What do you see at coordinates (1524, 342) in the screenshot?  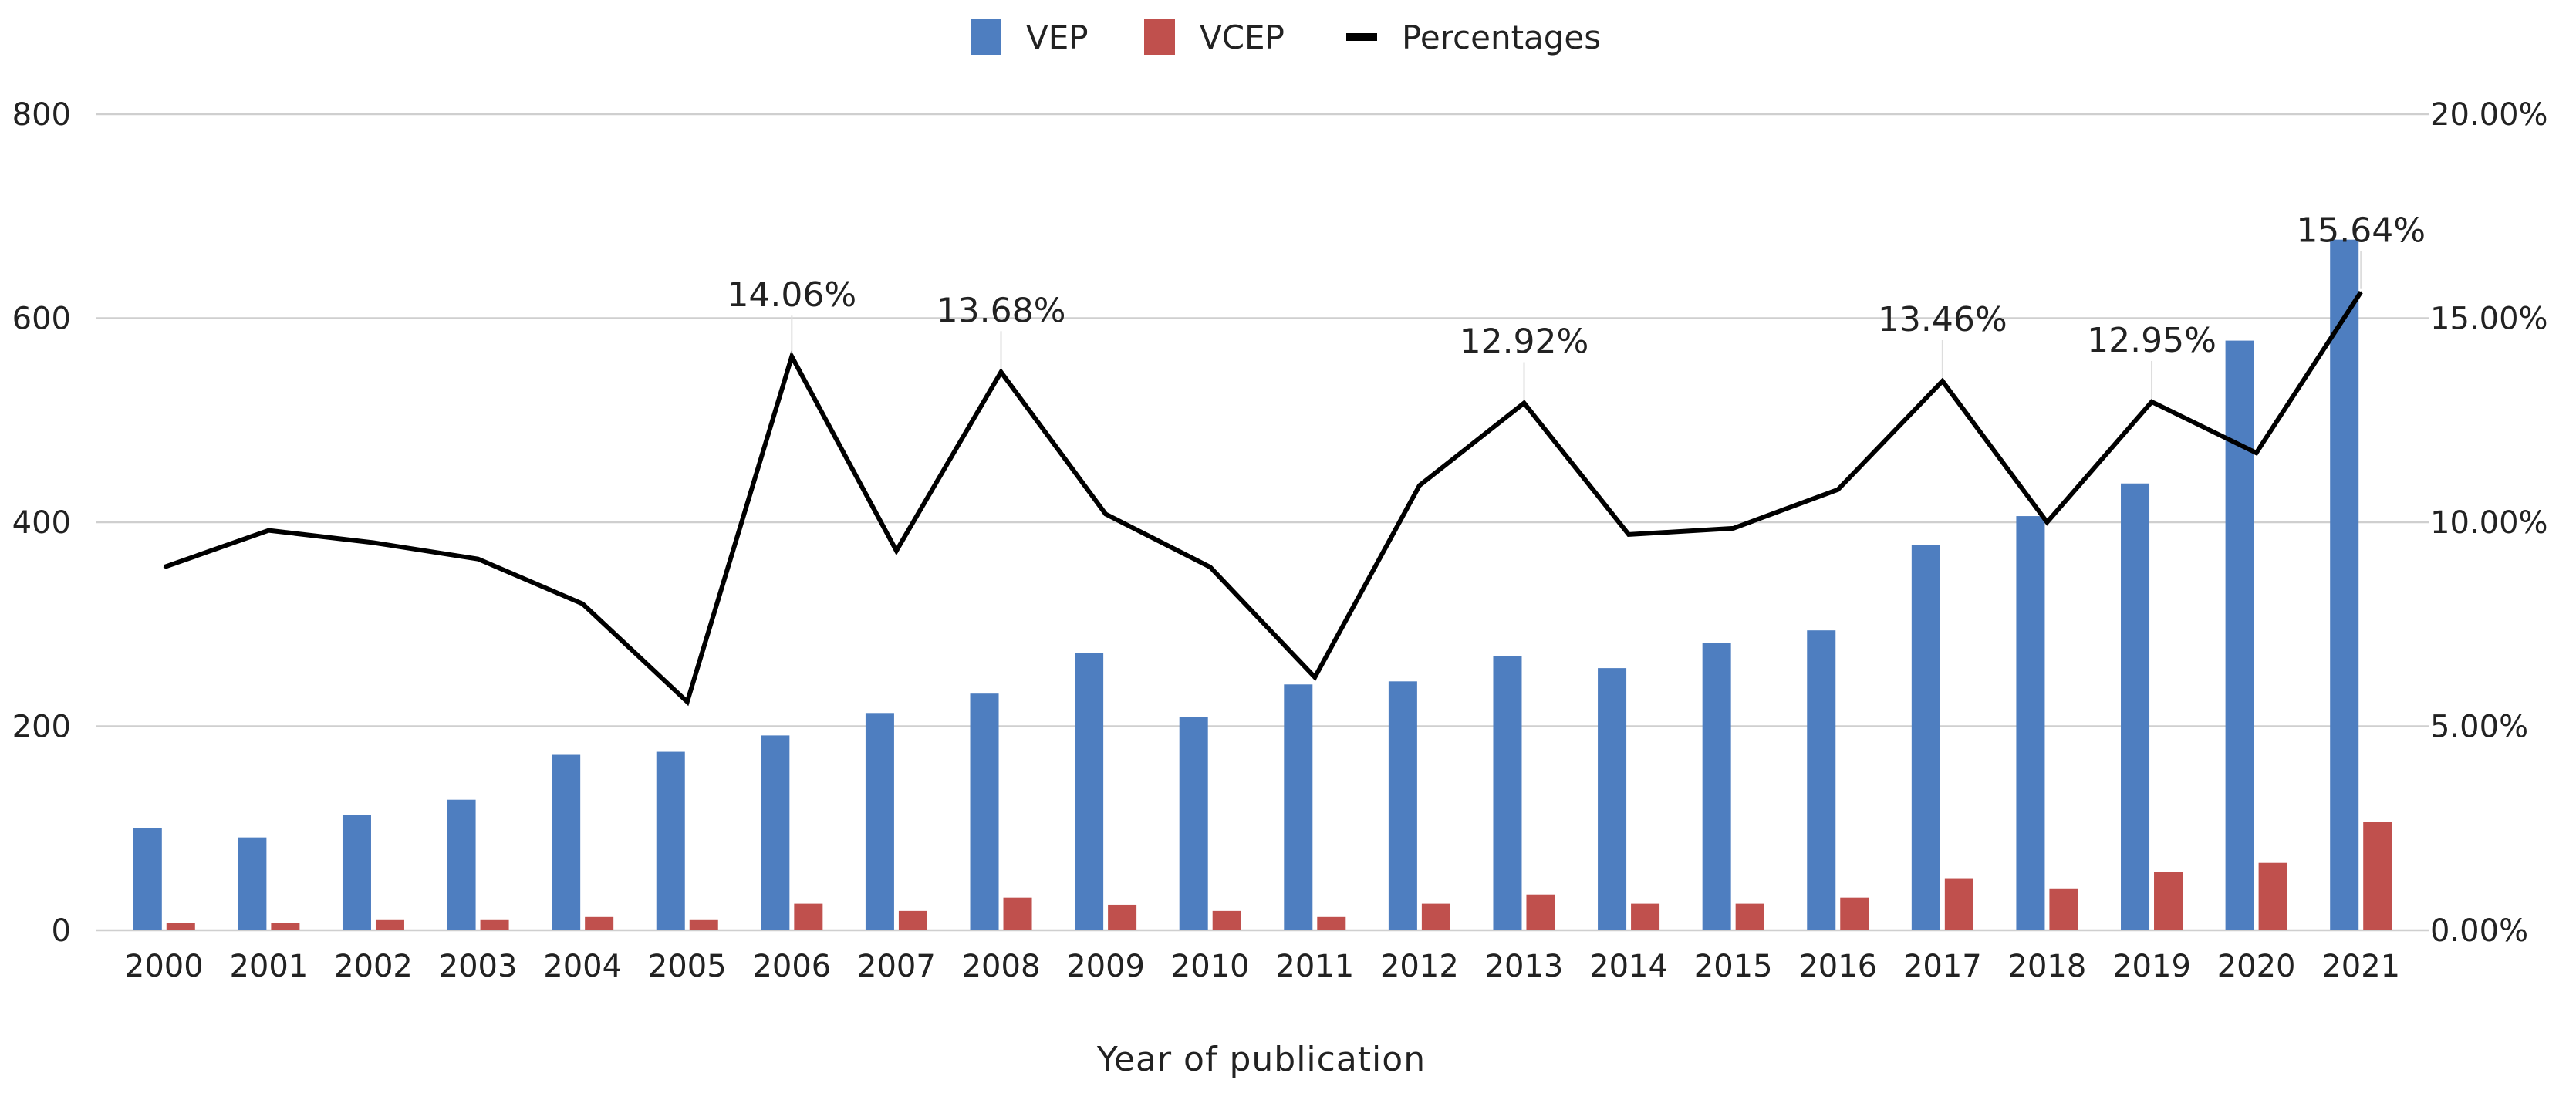 I see `data-label: 12.92%` at bounding box center [1524, 342].